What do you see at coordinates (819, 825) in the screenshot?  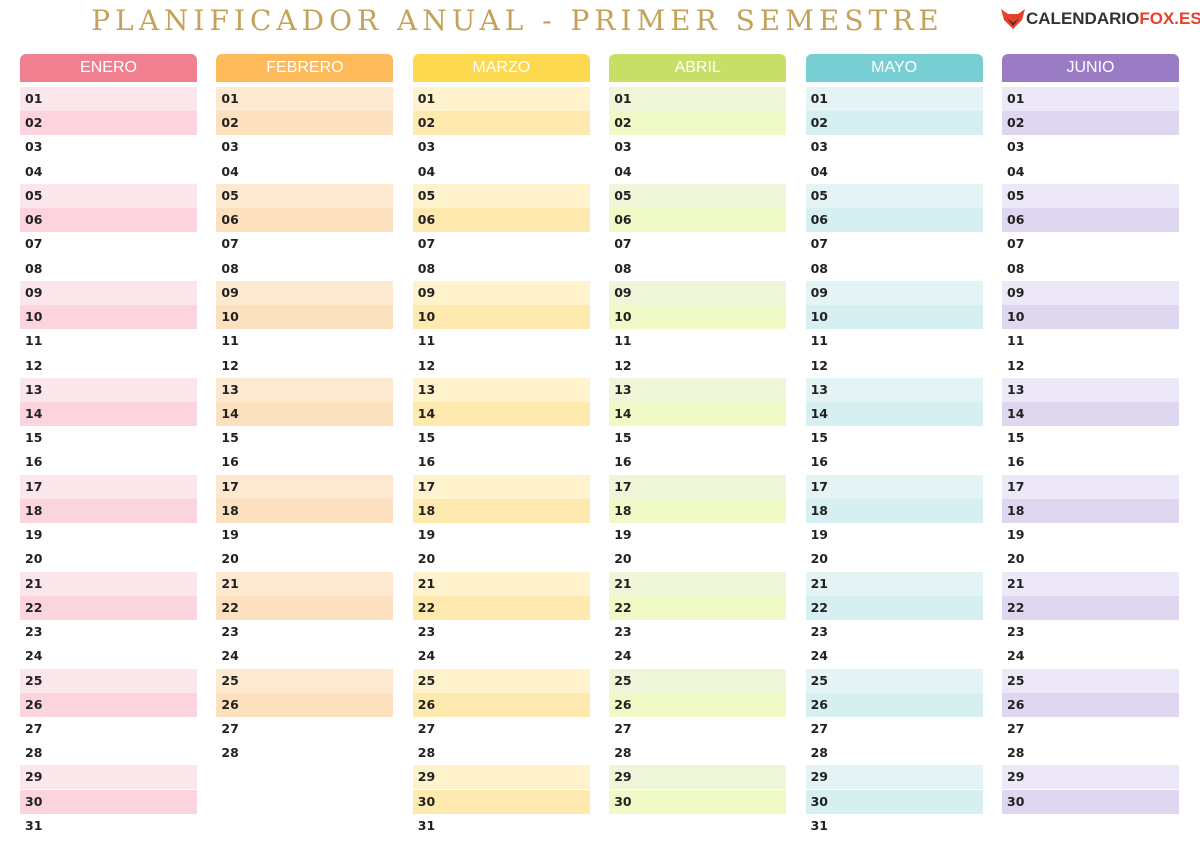 I see `day-row: 31` at bounding box center [819, 825].